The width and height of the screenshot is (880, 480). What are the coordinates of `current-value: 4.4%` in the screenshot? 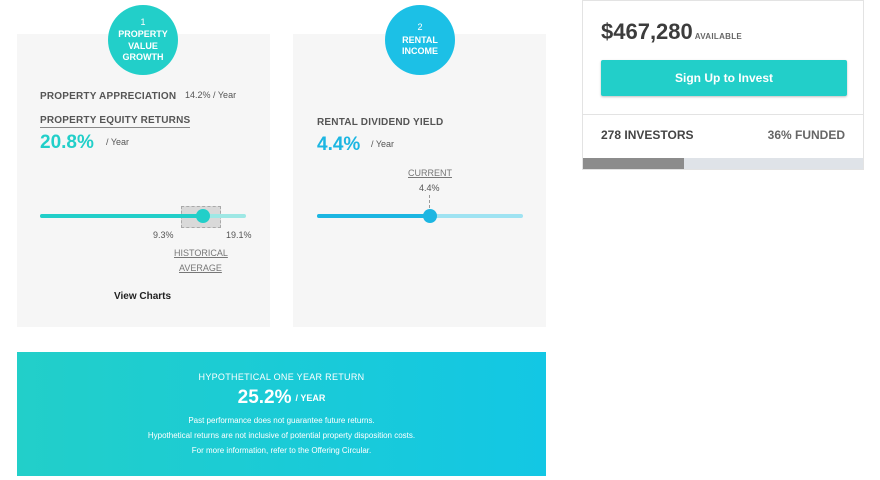 It's located at (429, 188).